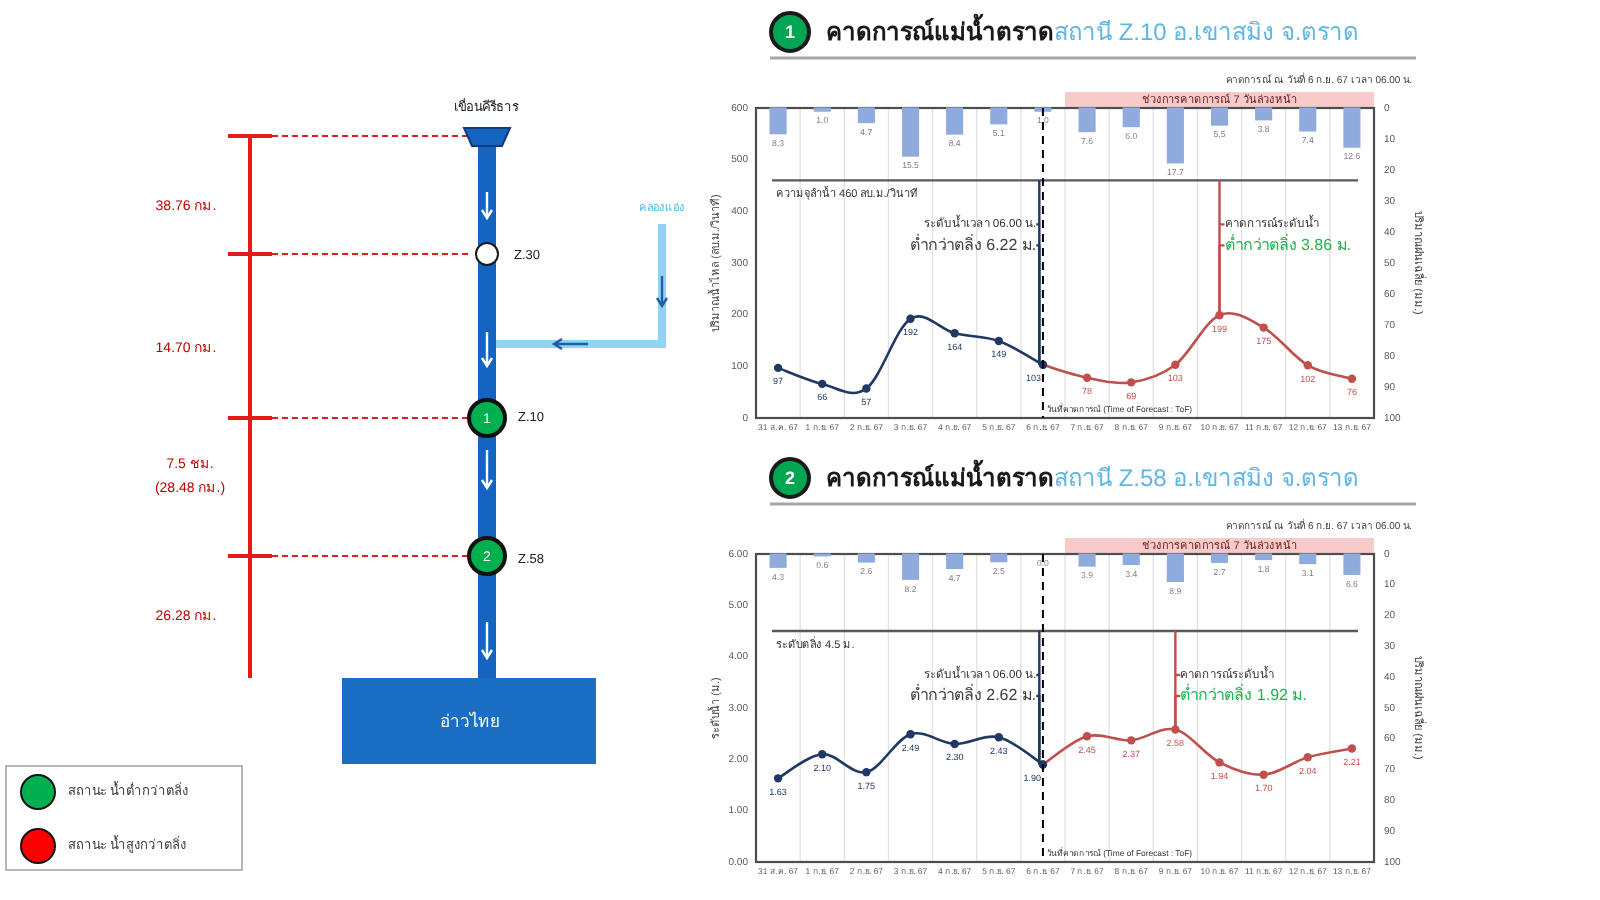 This screenshot has height=900, width=1600. I want to click on chart-subtitle: สถานี Z.10 อ.เขาสมิง จ.ตราด, so click(1207, 32).